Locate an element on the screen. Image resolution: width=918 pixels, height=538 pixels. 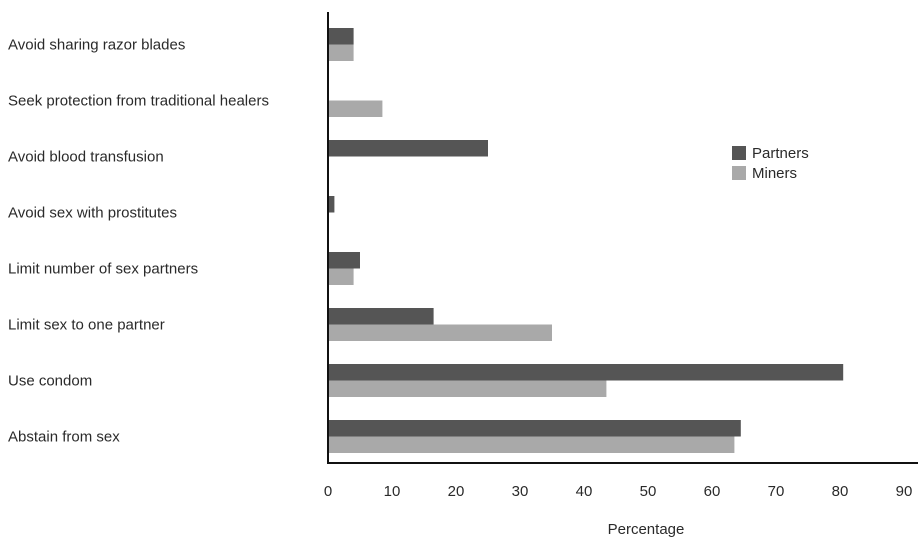
legend-swatch-miners is located at coordinates (739, 173).